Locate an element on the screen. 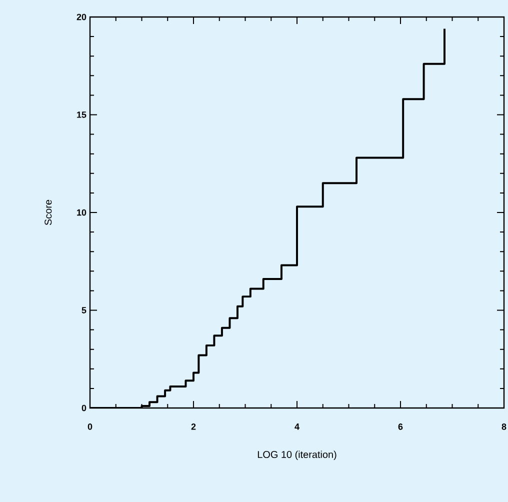 The width and height of the screenshot is (508, 502). x-tick-label: 4 is located at coordinates (297, 427).